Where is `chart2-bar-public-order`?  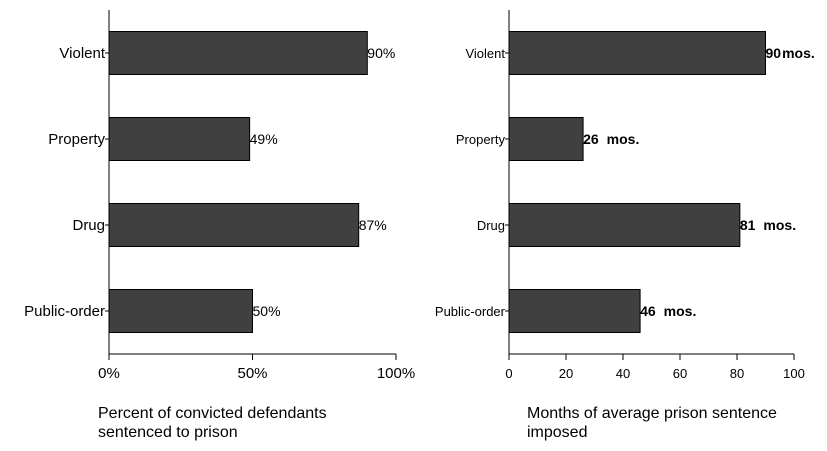
chart2-bar-public-order is located at coordinates (574, 311).